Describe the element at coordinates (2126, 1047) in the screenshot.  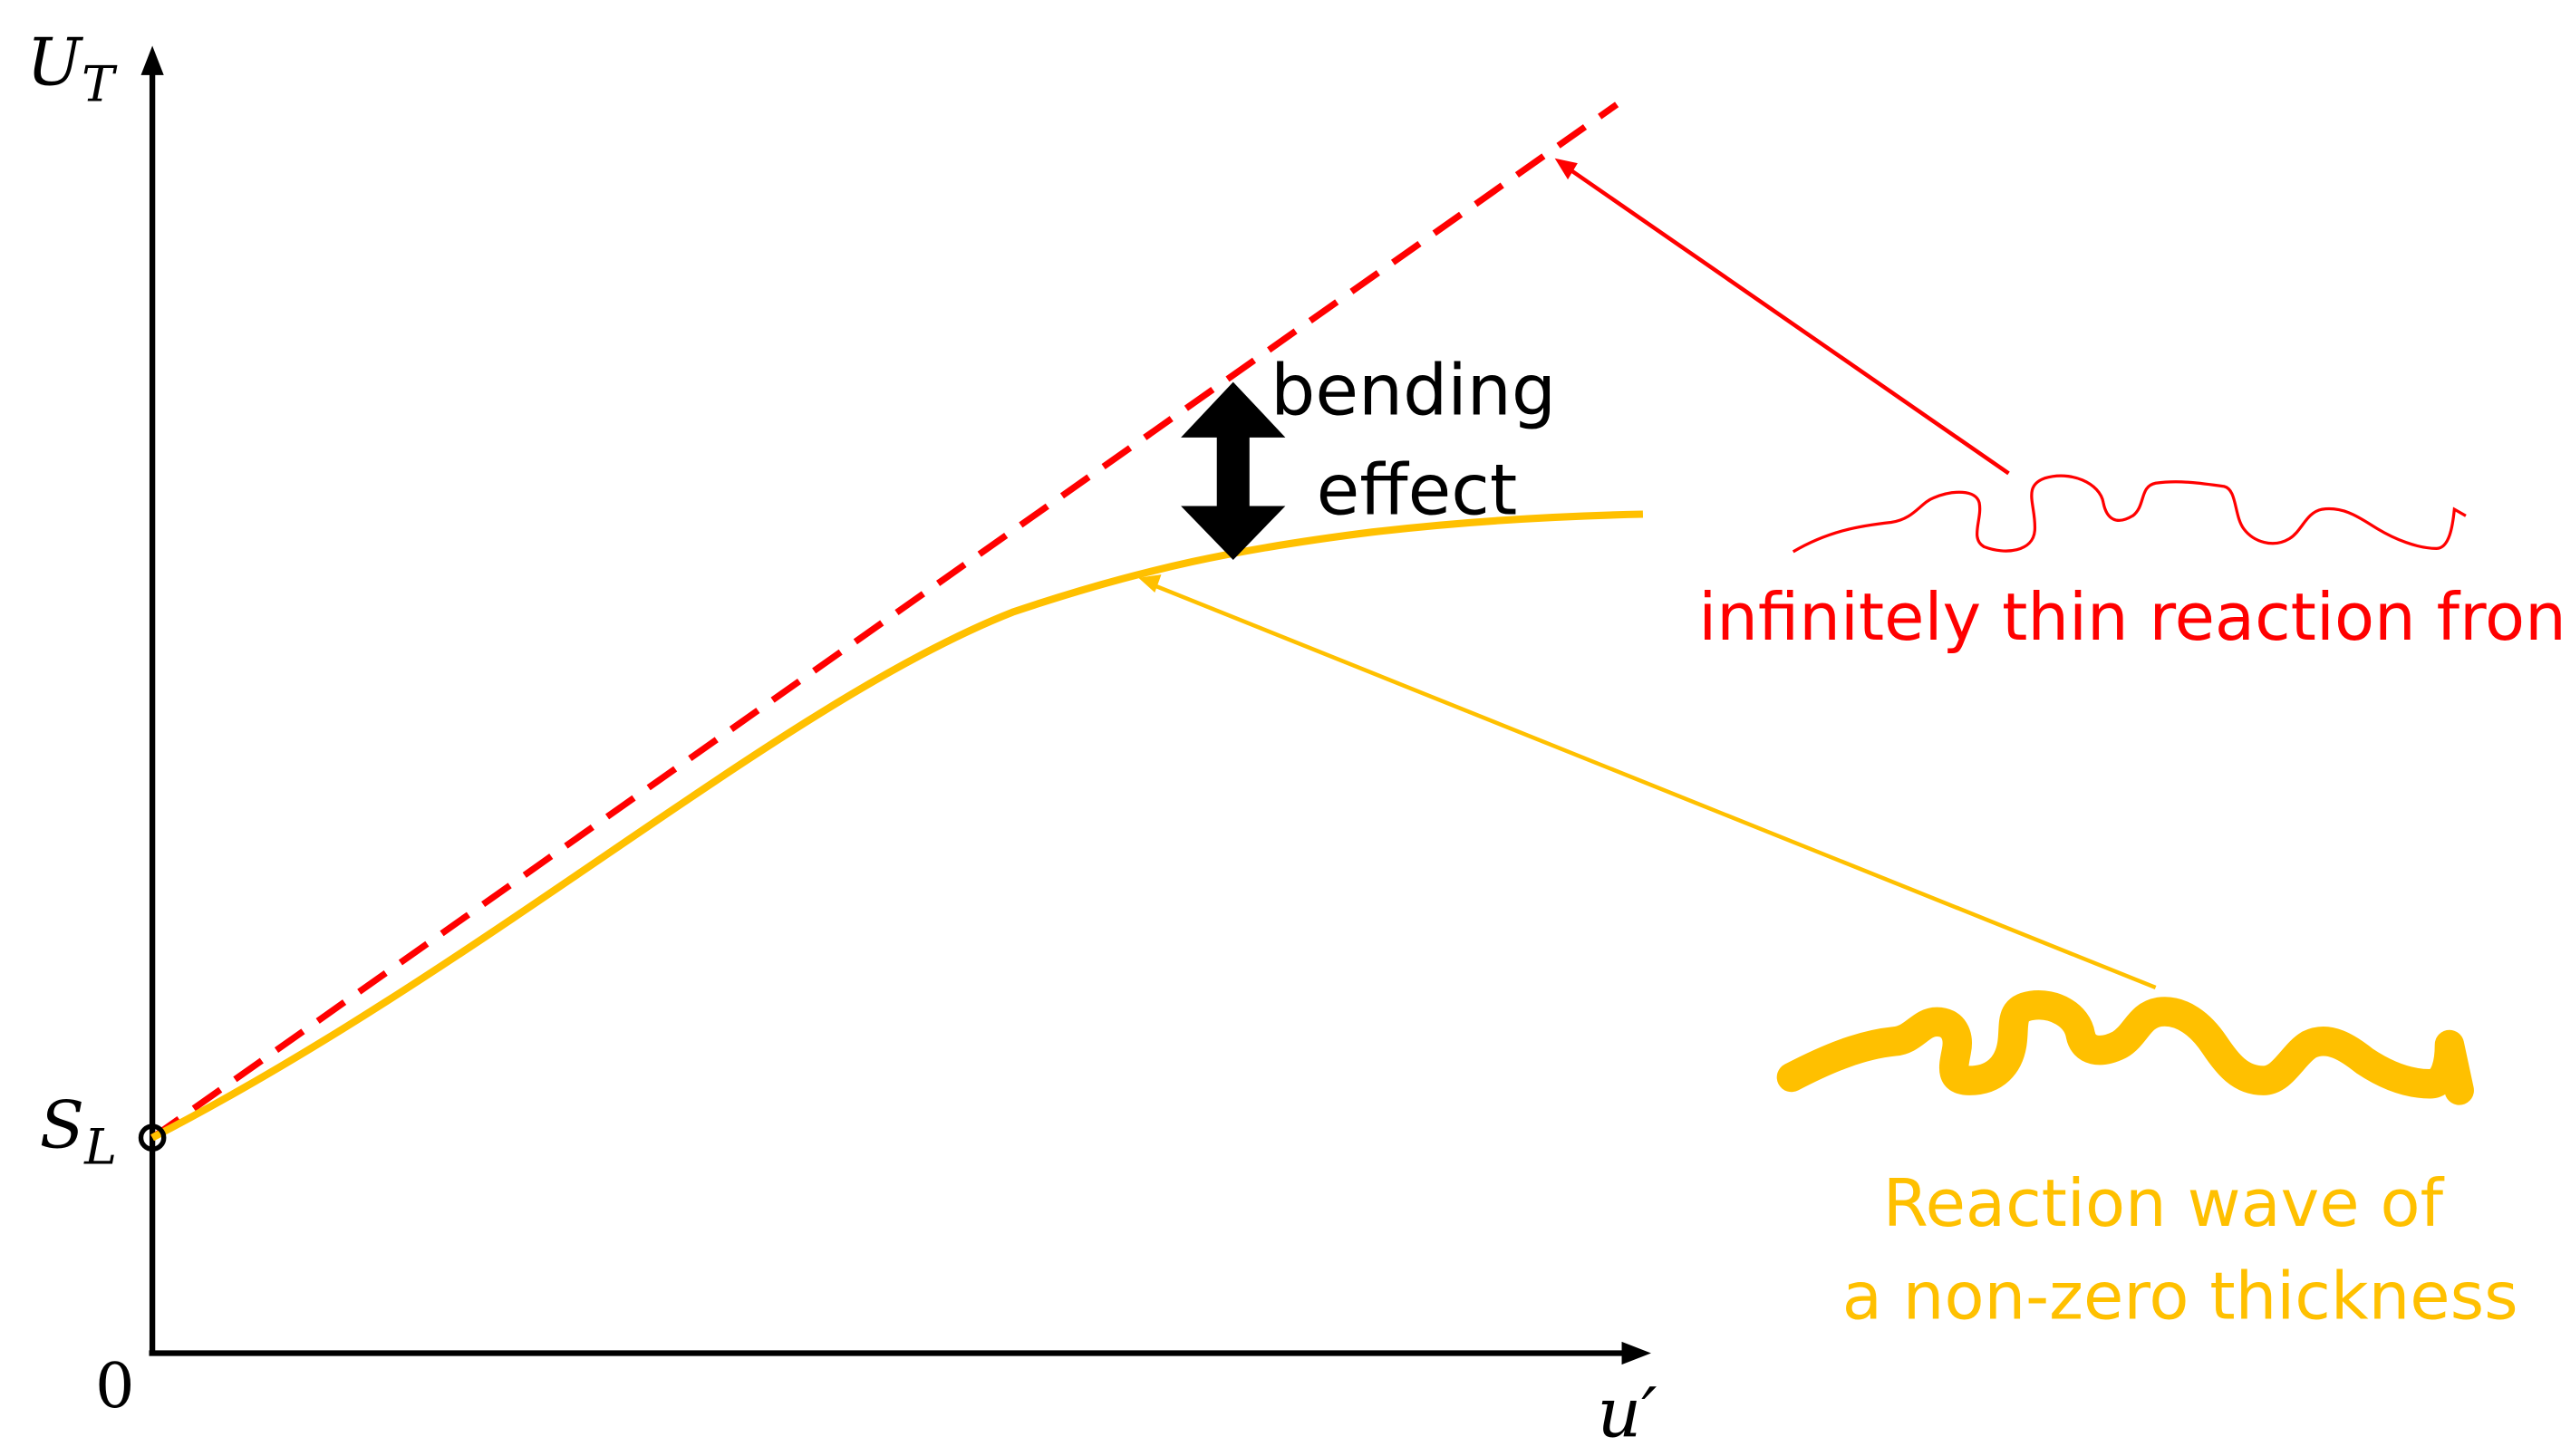
I see `thick-wave-wavy-icon` at that location.